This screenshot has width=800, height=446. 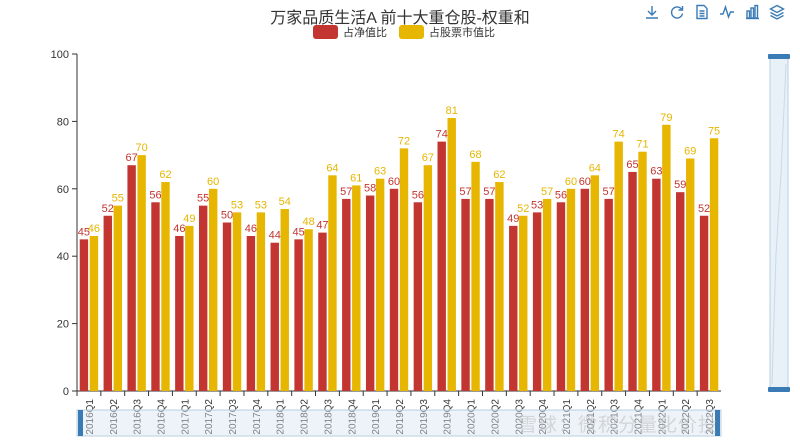 What do you see at coordinates (618, 266) in the screenshot?
I see `bar-stock-value-2021Q3` at bounding box center [618, 266].